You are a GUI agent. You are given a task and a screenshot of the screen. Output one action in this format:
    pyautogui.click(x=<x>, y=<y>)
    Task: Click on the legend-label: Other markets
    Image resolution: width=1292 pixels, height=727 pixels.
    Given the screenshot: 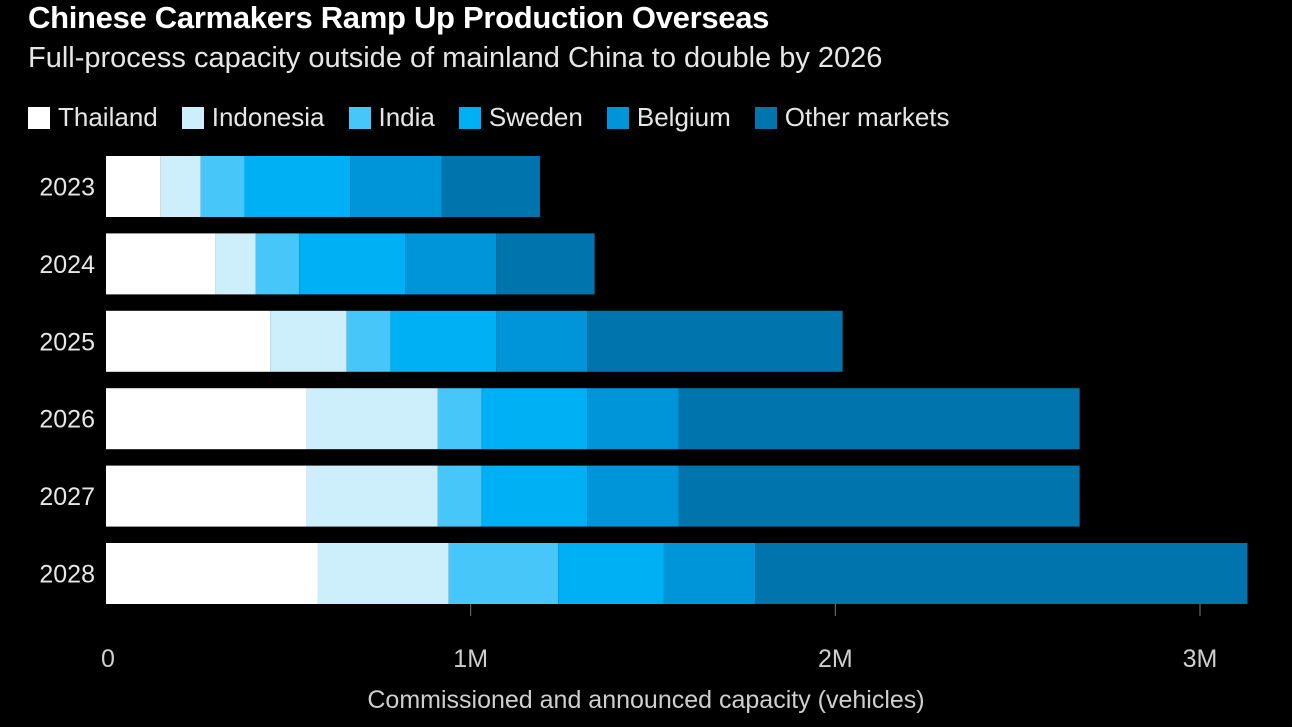 What is the action you would take?
    pyautogui.click(x=867, y=117)
    